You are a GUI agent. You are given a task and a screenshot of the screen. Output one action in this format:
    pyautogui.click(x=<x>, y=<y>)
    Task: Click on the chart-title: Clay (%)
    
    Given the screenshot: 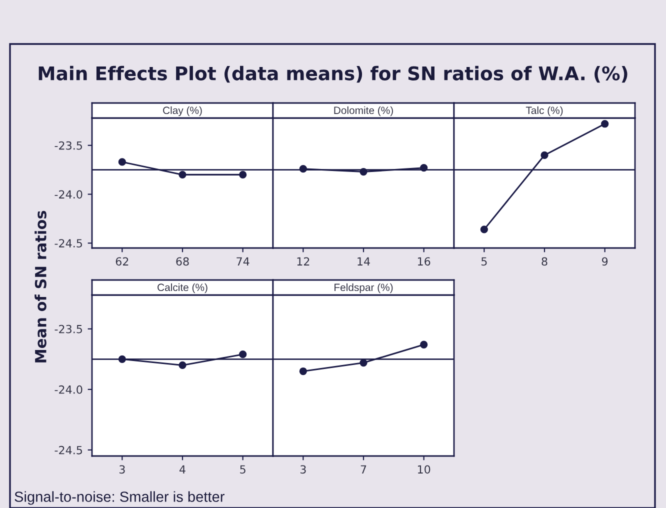 What is the action you would take?
    pyautogui.click(x=182, y=111)
    